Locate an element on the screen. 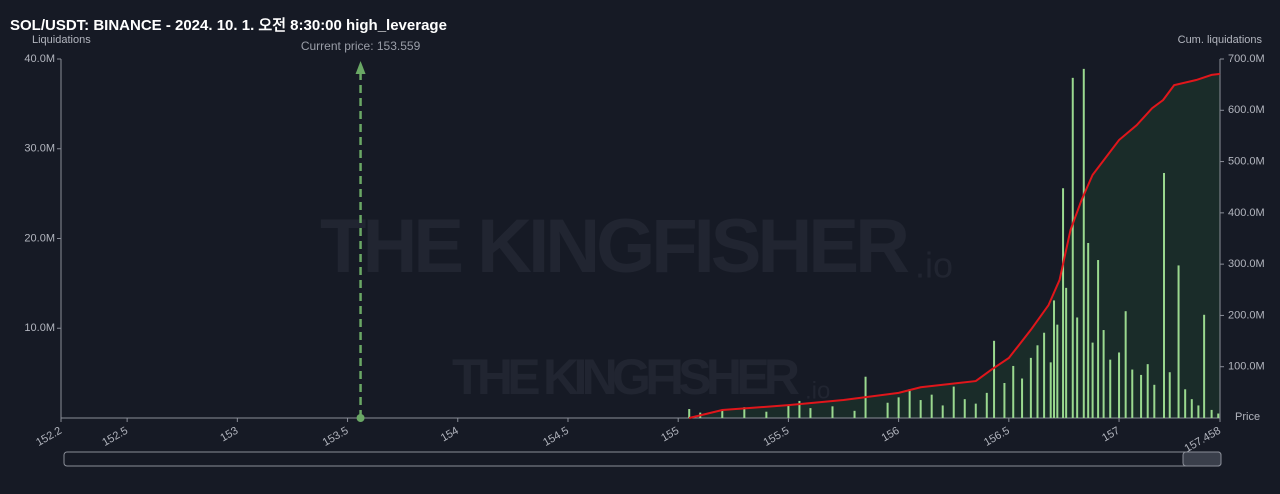  y2-tick-label: 100.0M is located at coordinates (1246, 367).